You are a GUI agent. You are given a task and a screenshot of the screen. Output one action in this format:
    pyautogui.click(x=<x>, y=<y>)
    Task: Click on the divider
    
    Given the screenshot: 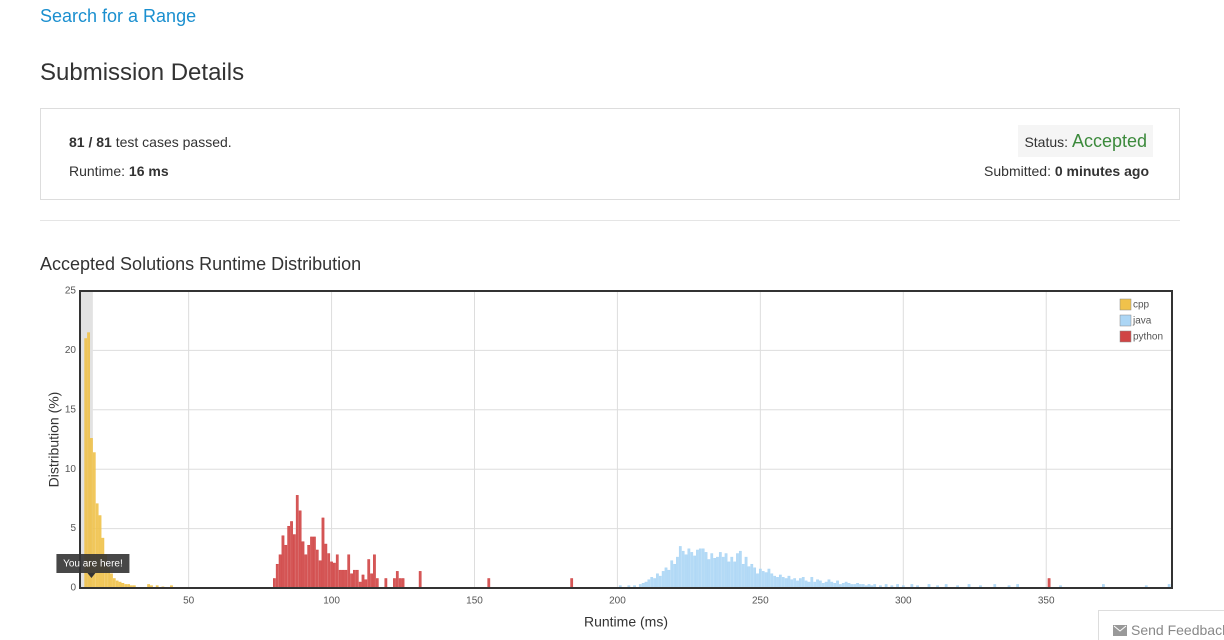 What is the action you would take?
    pyautogui.click(x=610, y=220)
    